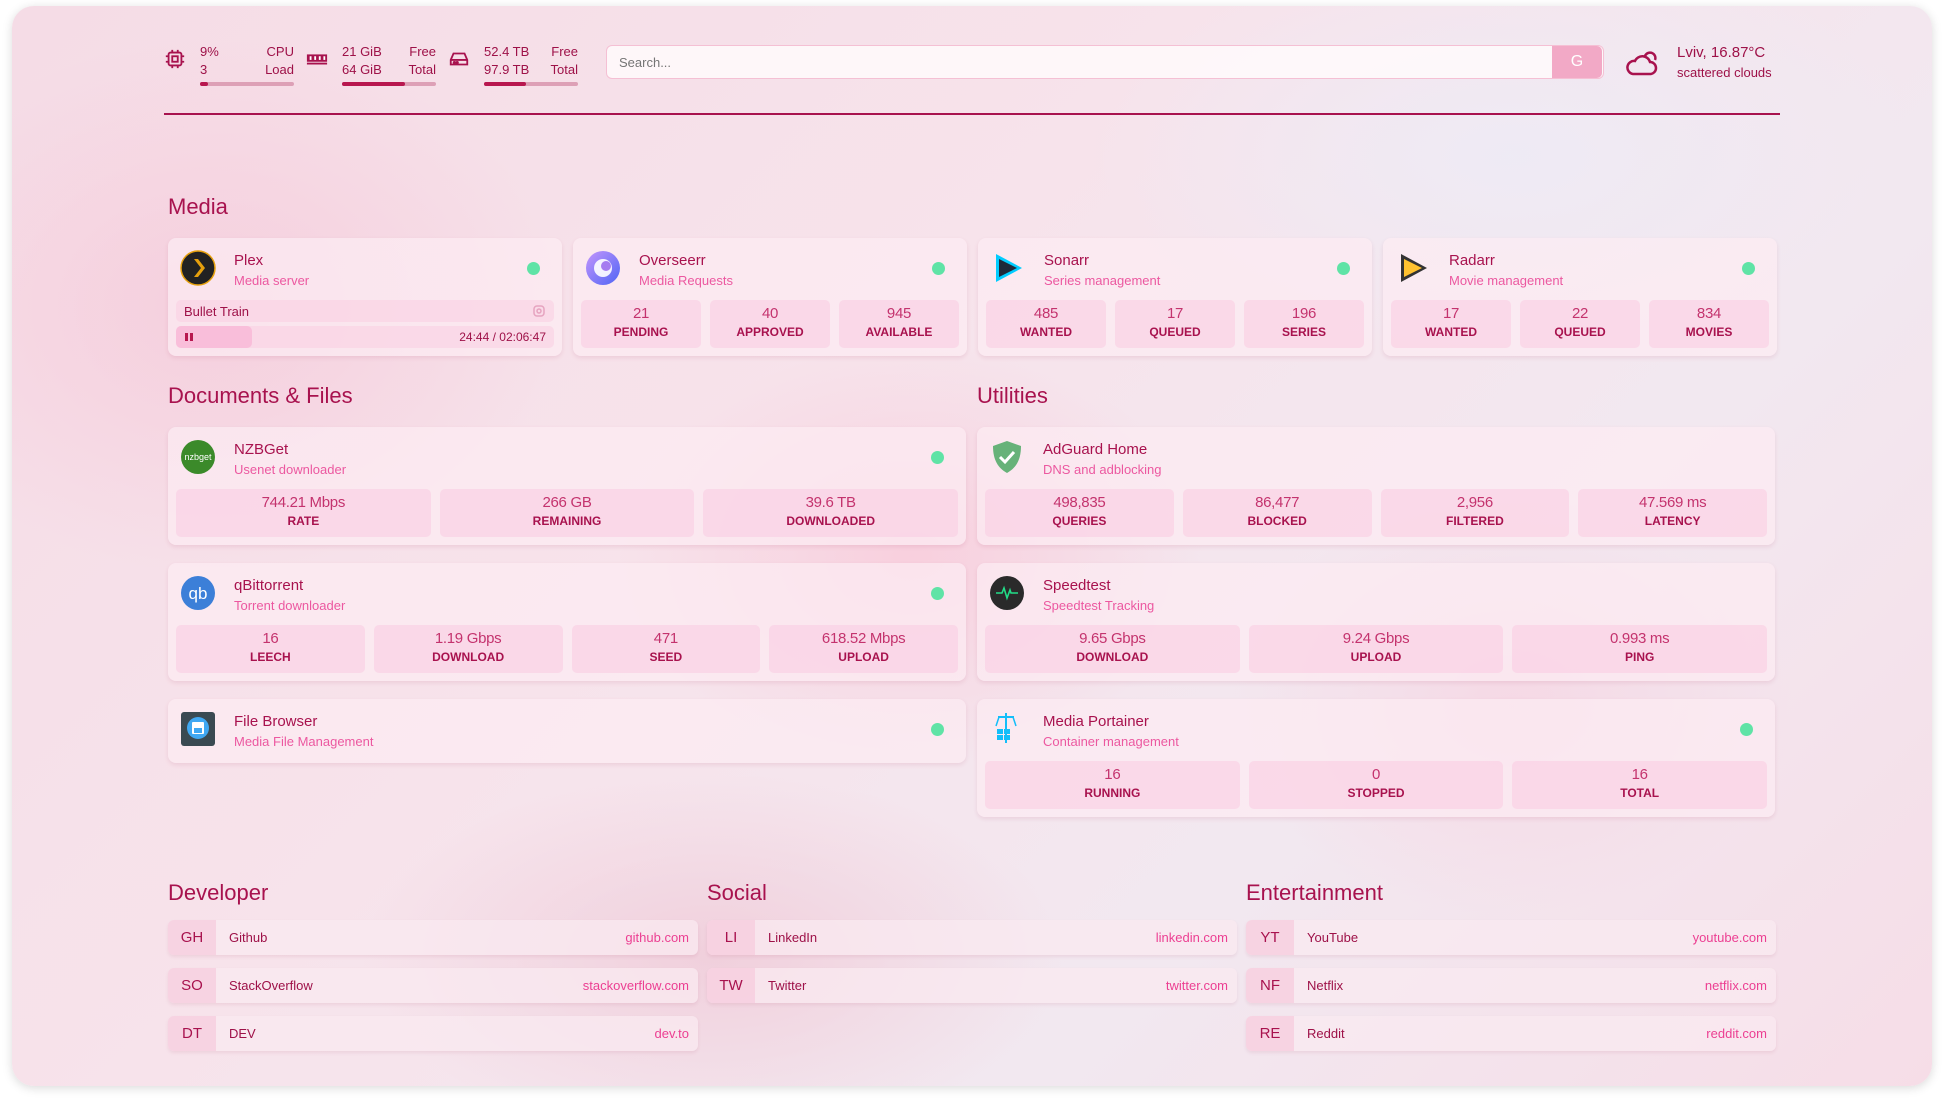 The width and height of the screenshot is (1944, 1104). What do you see at coordinates (671, 1033) in the screenshot?
I see `bookmark-url: dev.to` at bounding box center [671, 1033].